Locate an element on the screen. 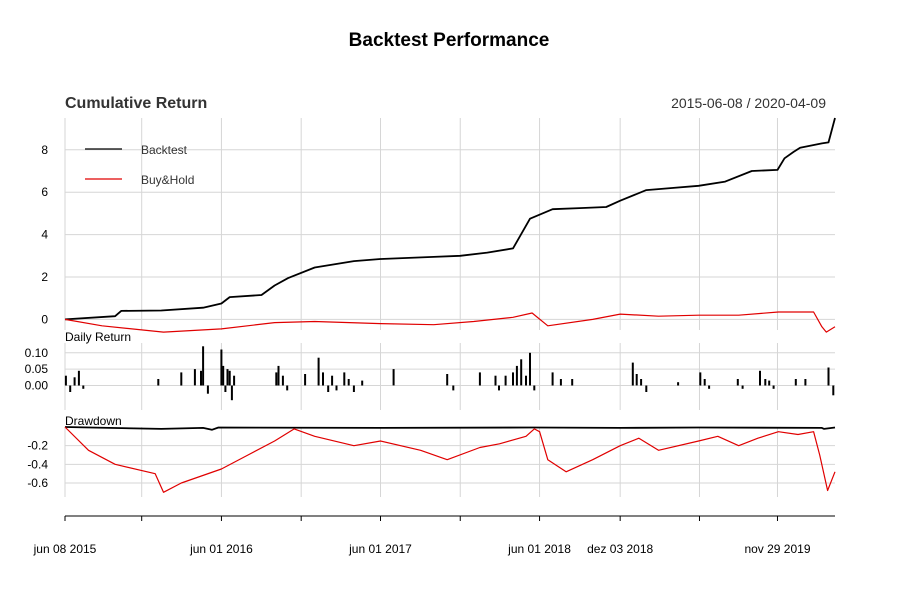  y-axes: 0 2 4 6 8 0.10 0.05 0.00 -0.2 -0.4 -0.6 is located at coordinates (37, 316).